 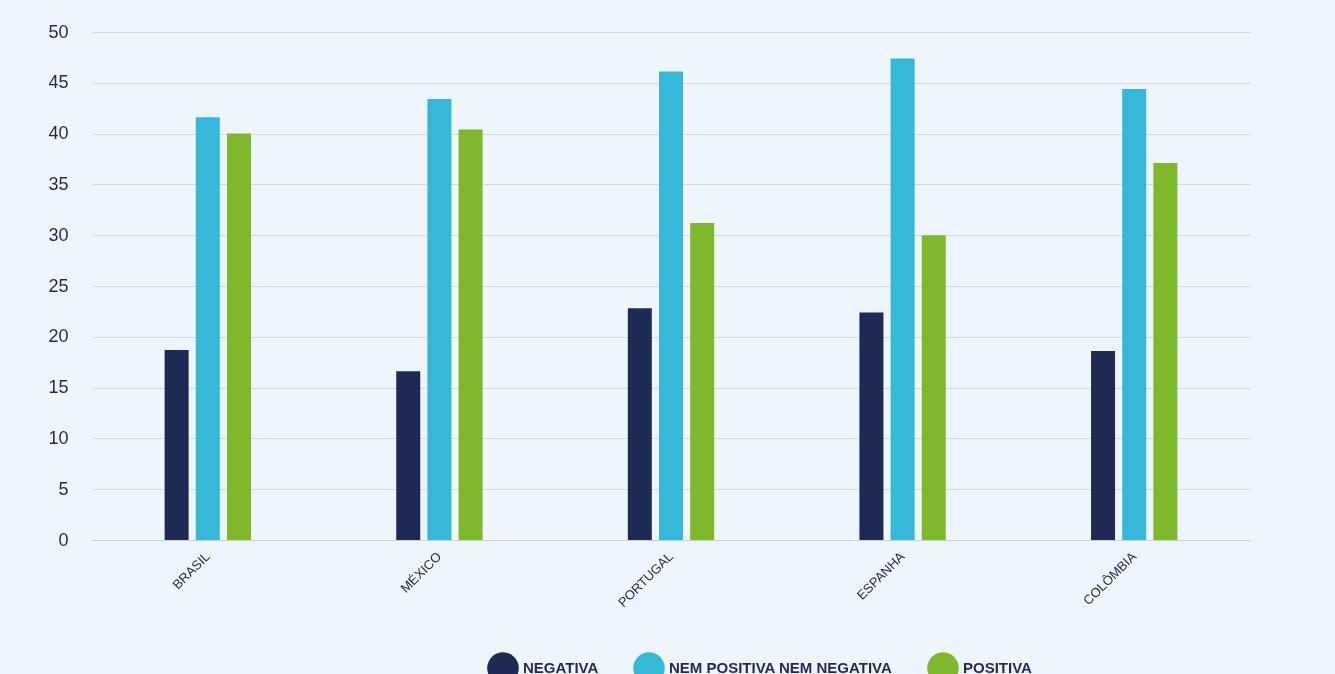 I want to click on y-tick-label: 45, so click(x=58, y=82).